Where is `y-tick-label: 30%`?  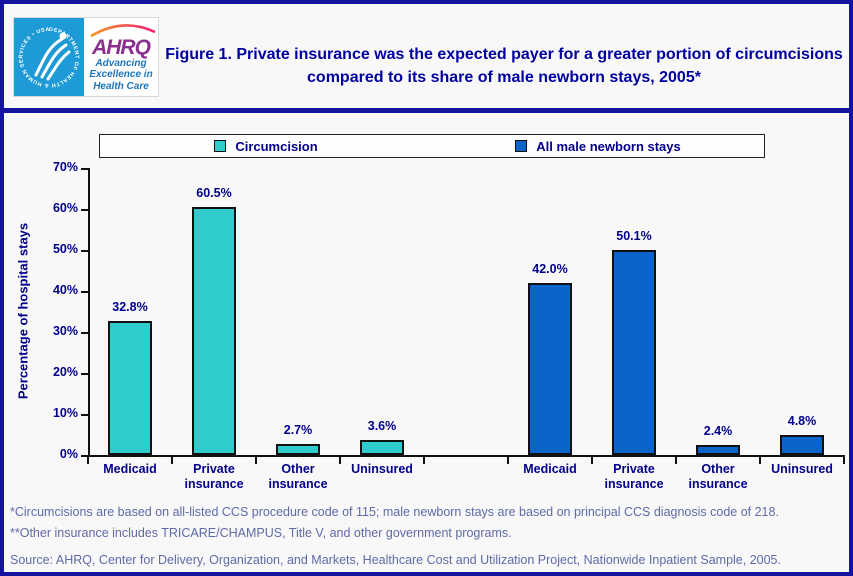 y-tick-label: 30% is located at coordinates (65, 331).